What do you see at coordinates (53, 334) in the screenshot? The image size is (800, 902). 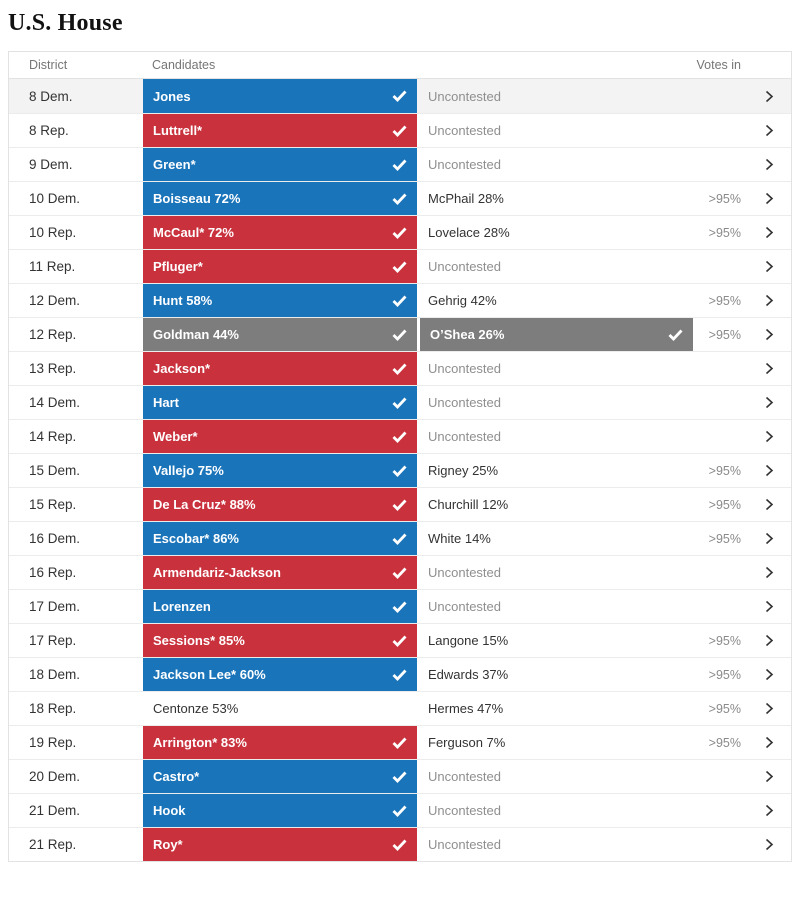 I see `district-label: 12 Rep.` at bounding box center [53, 334].